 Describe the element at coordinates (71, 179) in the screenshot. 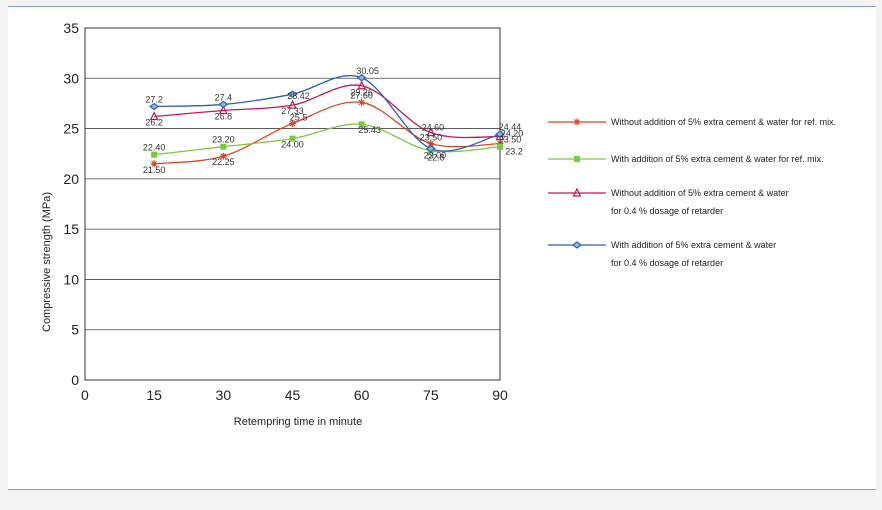

I see `y-tick-label: 20` at that location.